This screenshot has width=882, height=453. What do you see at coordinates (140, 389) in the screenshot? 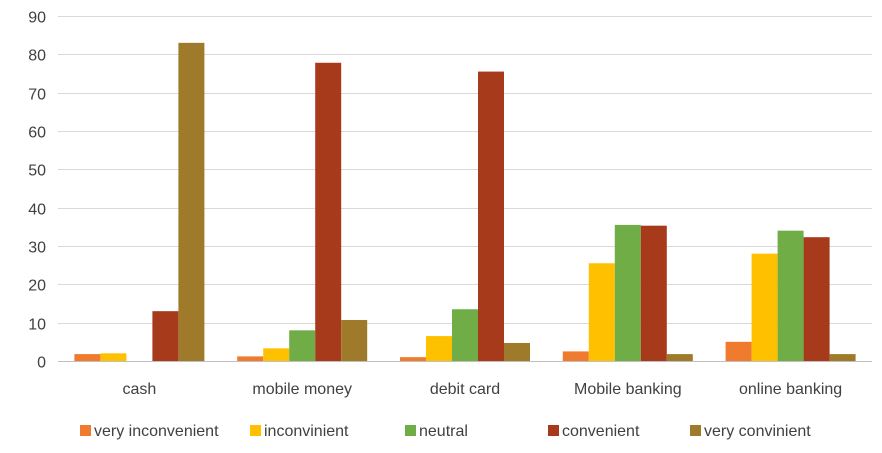
I see `x-tick-label: cash` at bounding box center [140, 389].